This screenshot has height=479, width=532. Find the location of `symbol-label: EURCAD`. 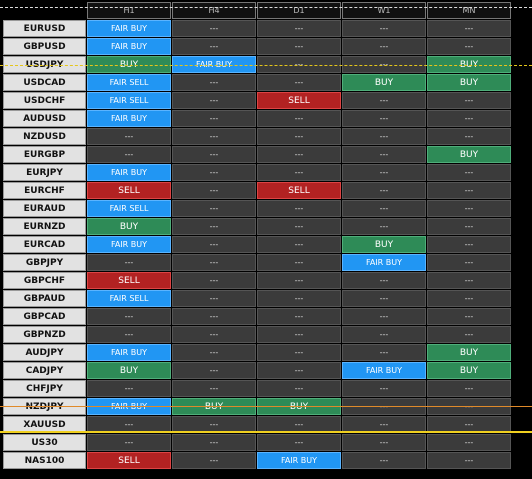

symbol-label: EURCAD is located at coordinates (44, 244).